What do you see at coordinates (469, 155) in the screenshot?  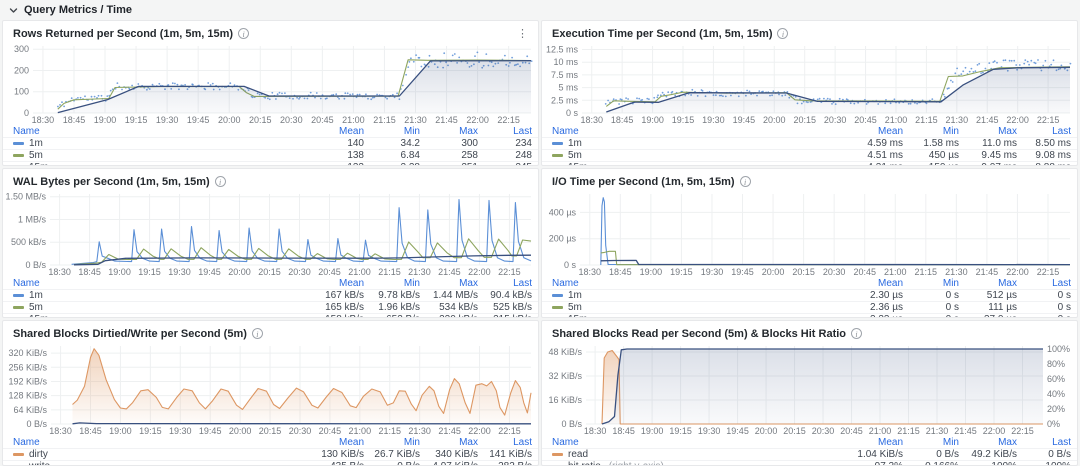 I see `legend-value-max: 258` at bounding box center [469, 155].